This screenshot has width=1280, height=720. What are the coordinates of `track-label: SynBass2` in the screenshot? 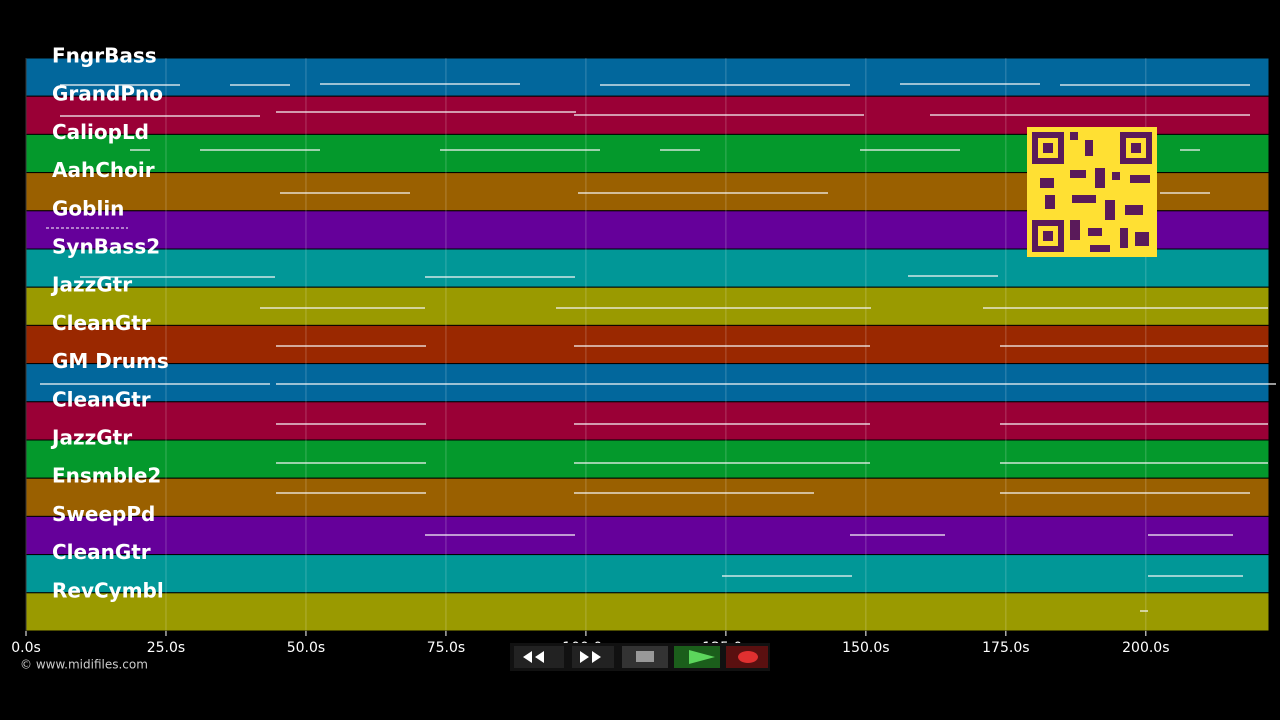 It's located at (106, 247).